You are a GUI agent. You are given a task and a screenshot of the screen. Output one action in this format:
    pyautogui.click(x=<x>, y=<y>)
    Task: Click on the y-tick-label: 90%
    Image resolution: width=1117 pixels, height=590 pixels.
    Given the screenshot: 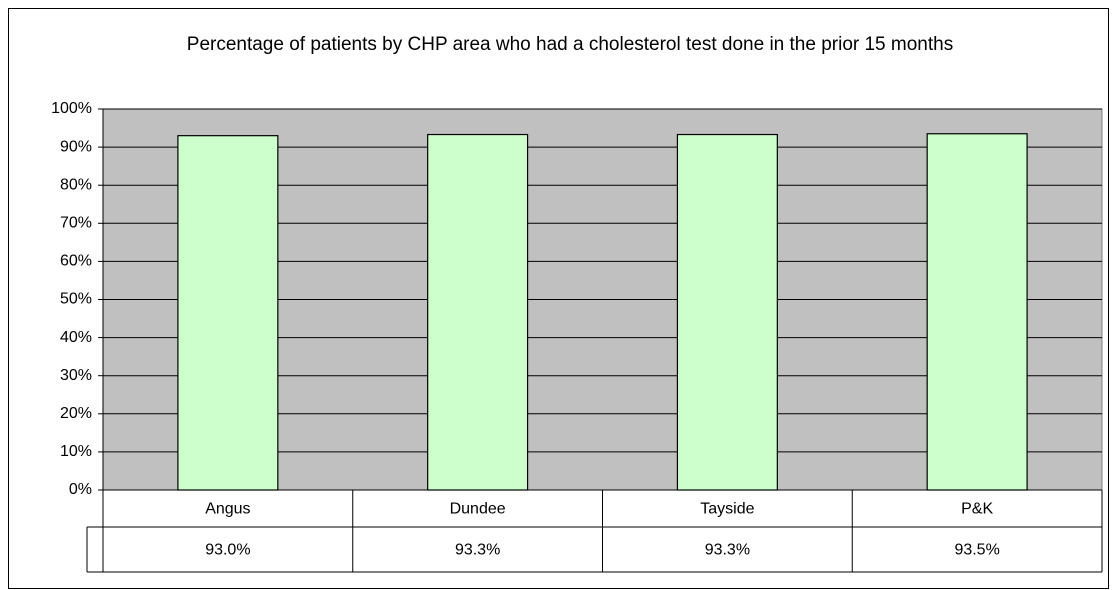 What is the action you would take?
    pyautogui.click(x=76, y=146)
    